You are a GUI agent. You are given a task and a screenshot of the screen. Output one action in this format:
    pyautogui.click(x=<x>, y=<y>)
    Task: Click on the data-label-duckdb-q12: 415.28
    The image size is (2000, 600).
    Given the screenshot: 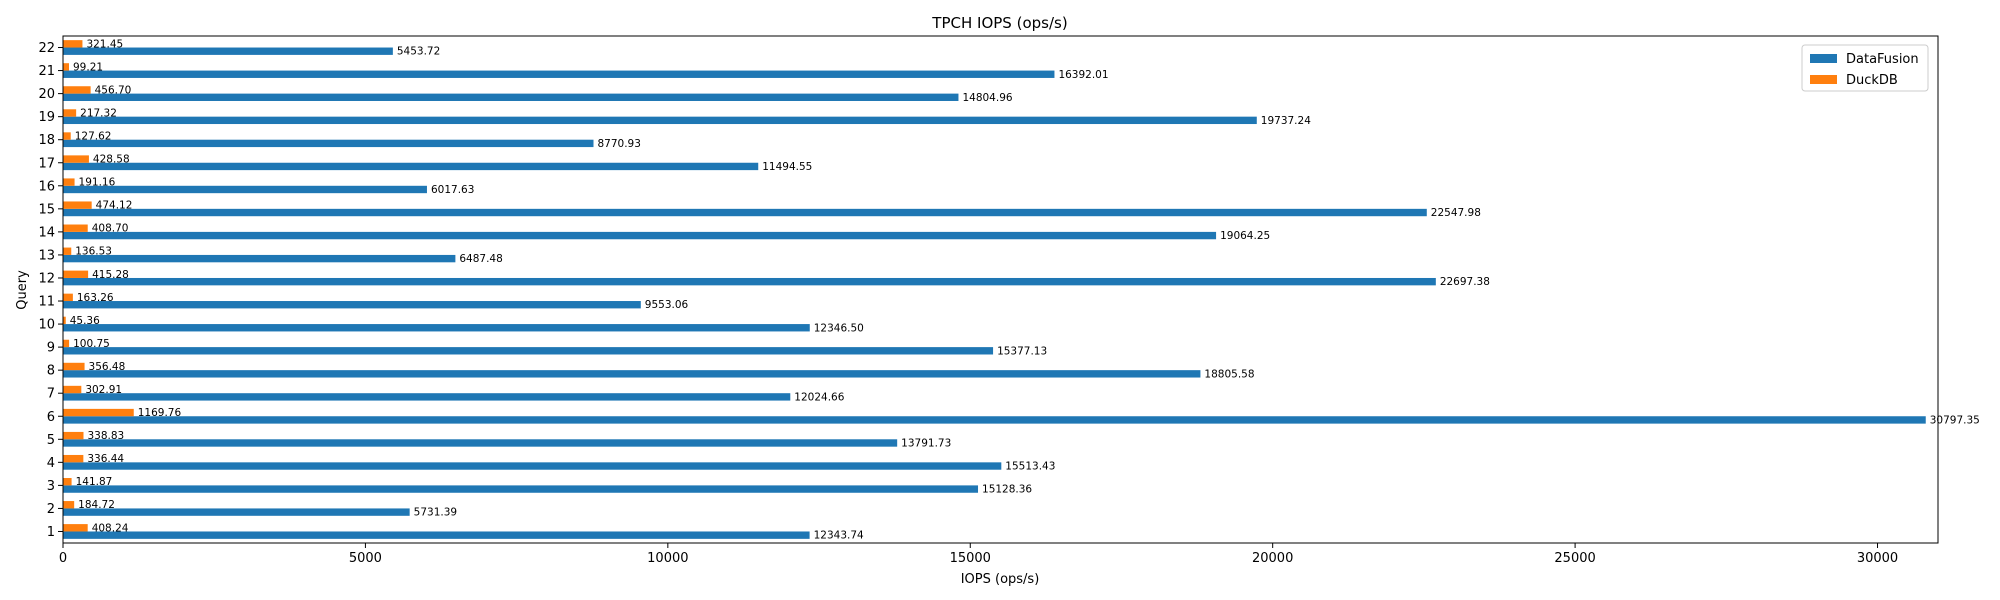 What is the action you would take?
    pyautogui.click(x=110, y=275)
    